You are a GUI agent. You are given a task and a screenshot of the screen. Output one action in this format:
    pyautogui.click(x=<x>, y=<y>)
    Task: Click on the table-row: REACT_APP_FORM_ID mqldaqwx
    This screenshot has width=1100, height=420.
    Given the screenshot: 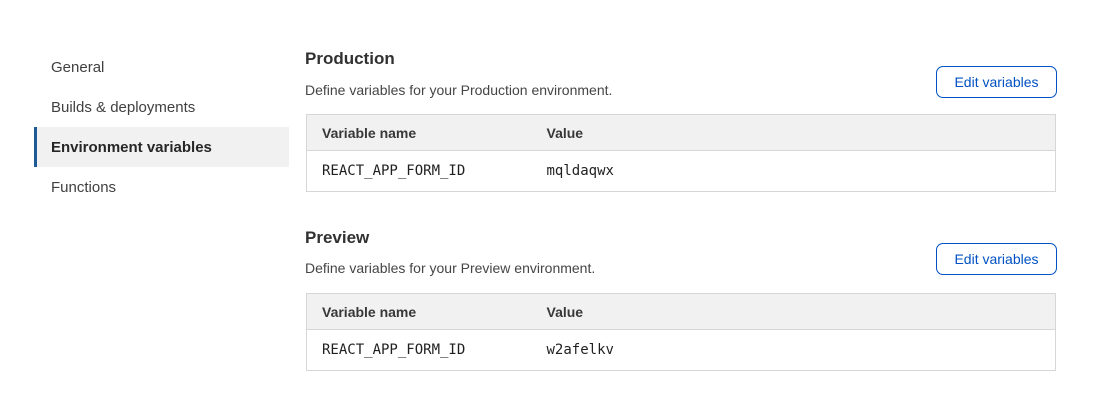 What is the action you would take?
    pyautogui.click(x=681, y=171)
    